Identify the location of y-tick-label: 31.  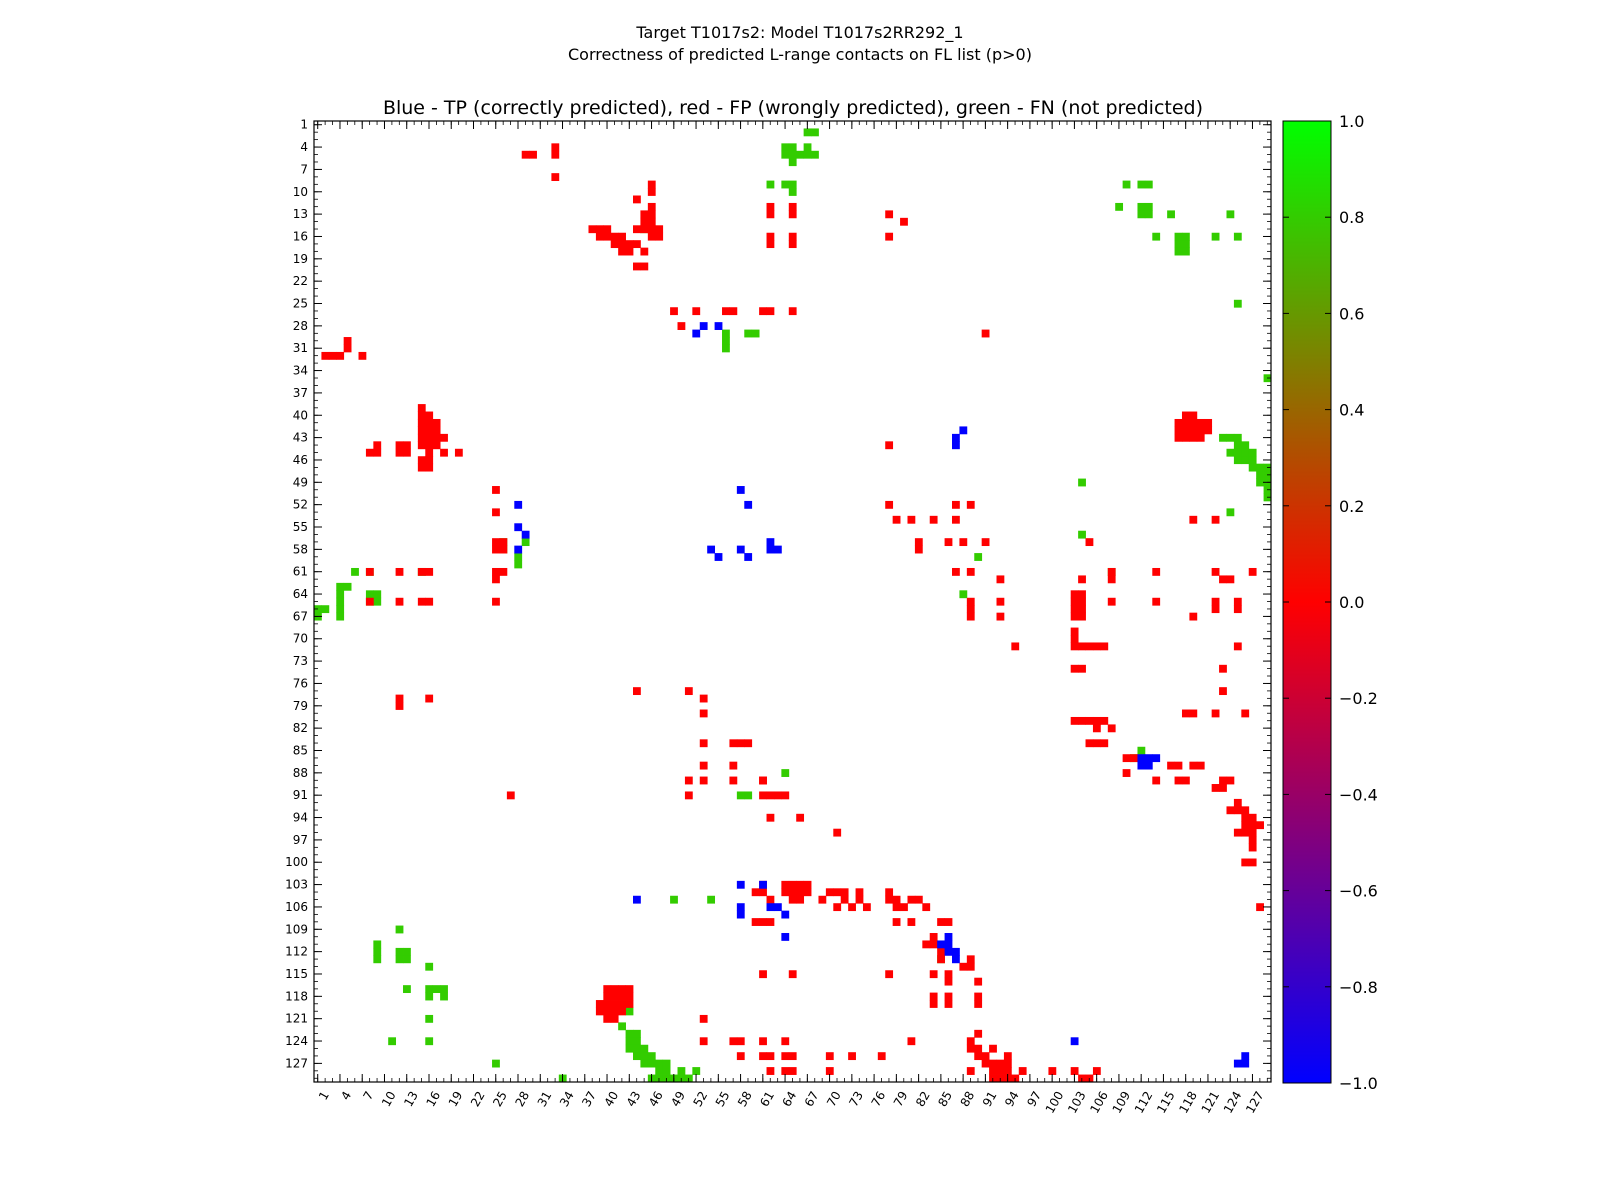
(300, 348).